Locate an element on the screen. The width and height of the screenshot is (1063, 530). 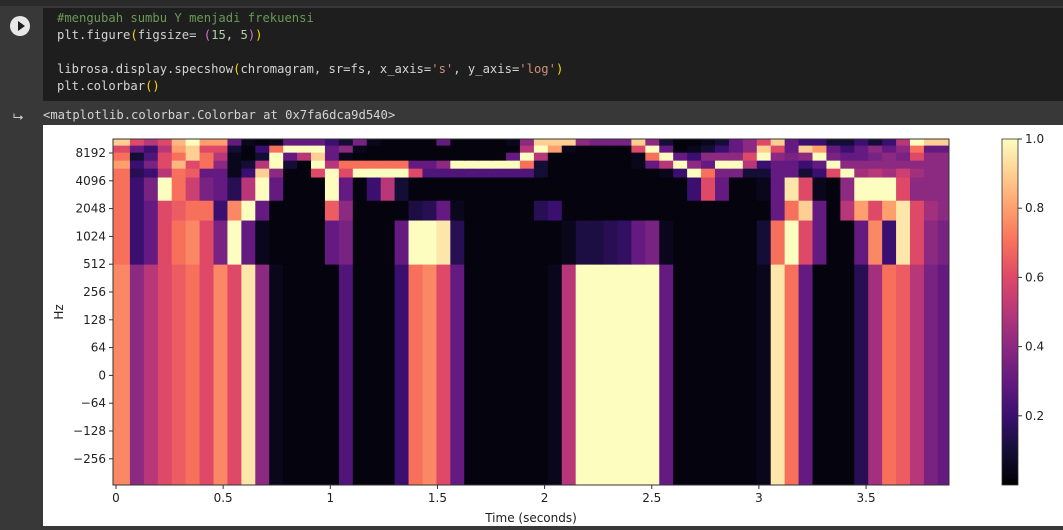
colorbar-tick-label: 0.4 is located at coordinates (1034, 347).